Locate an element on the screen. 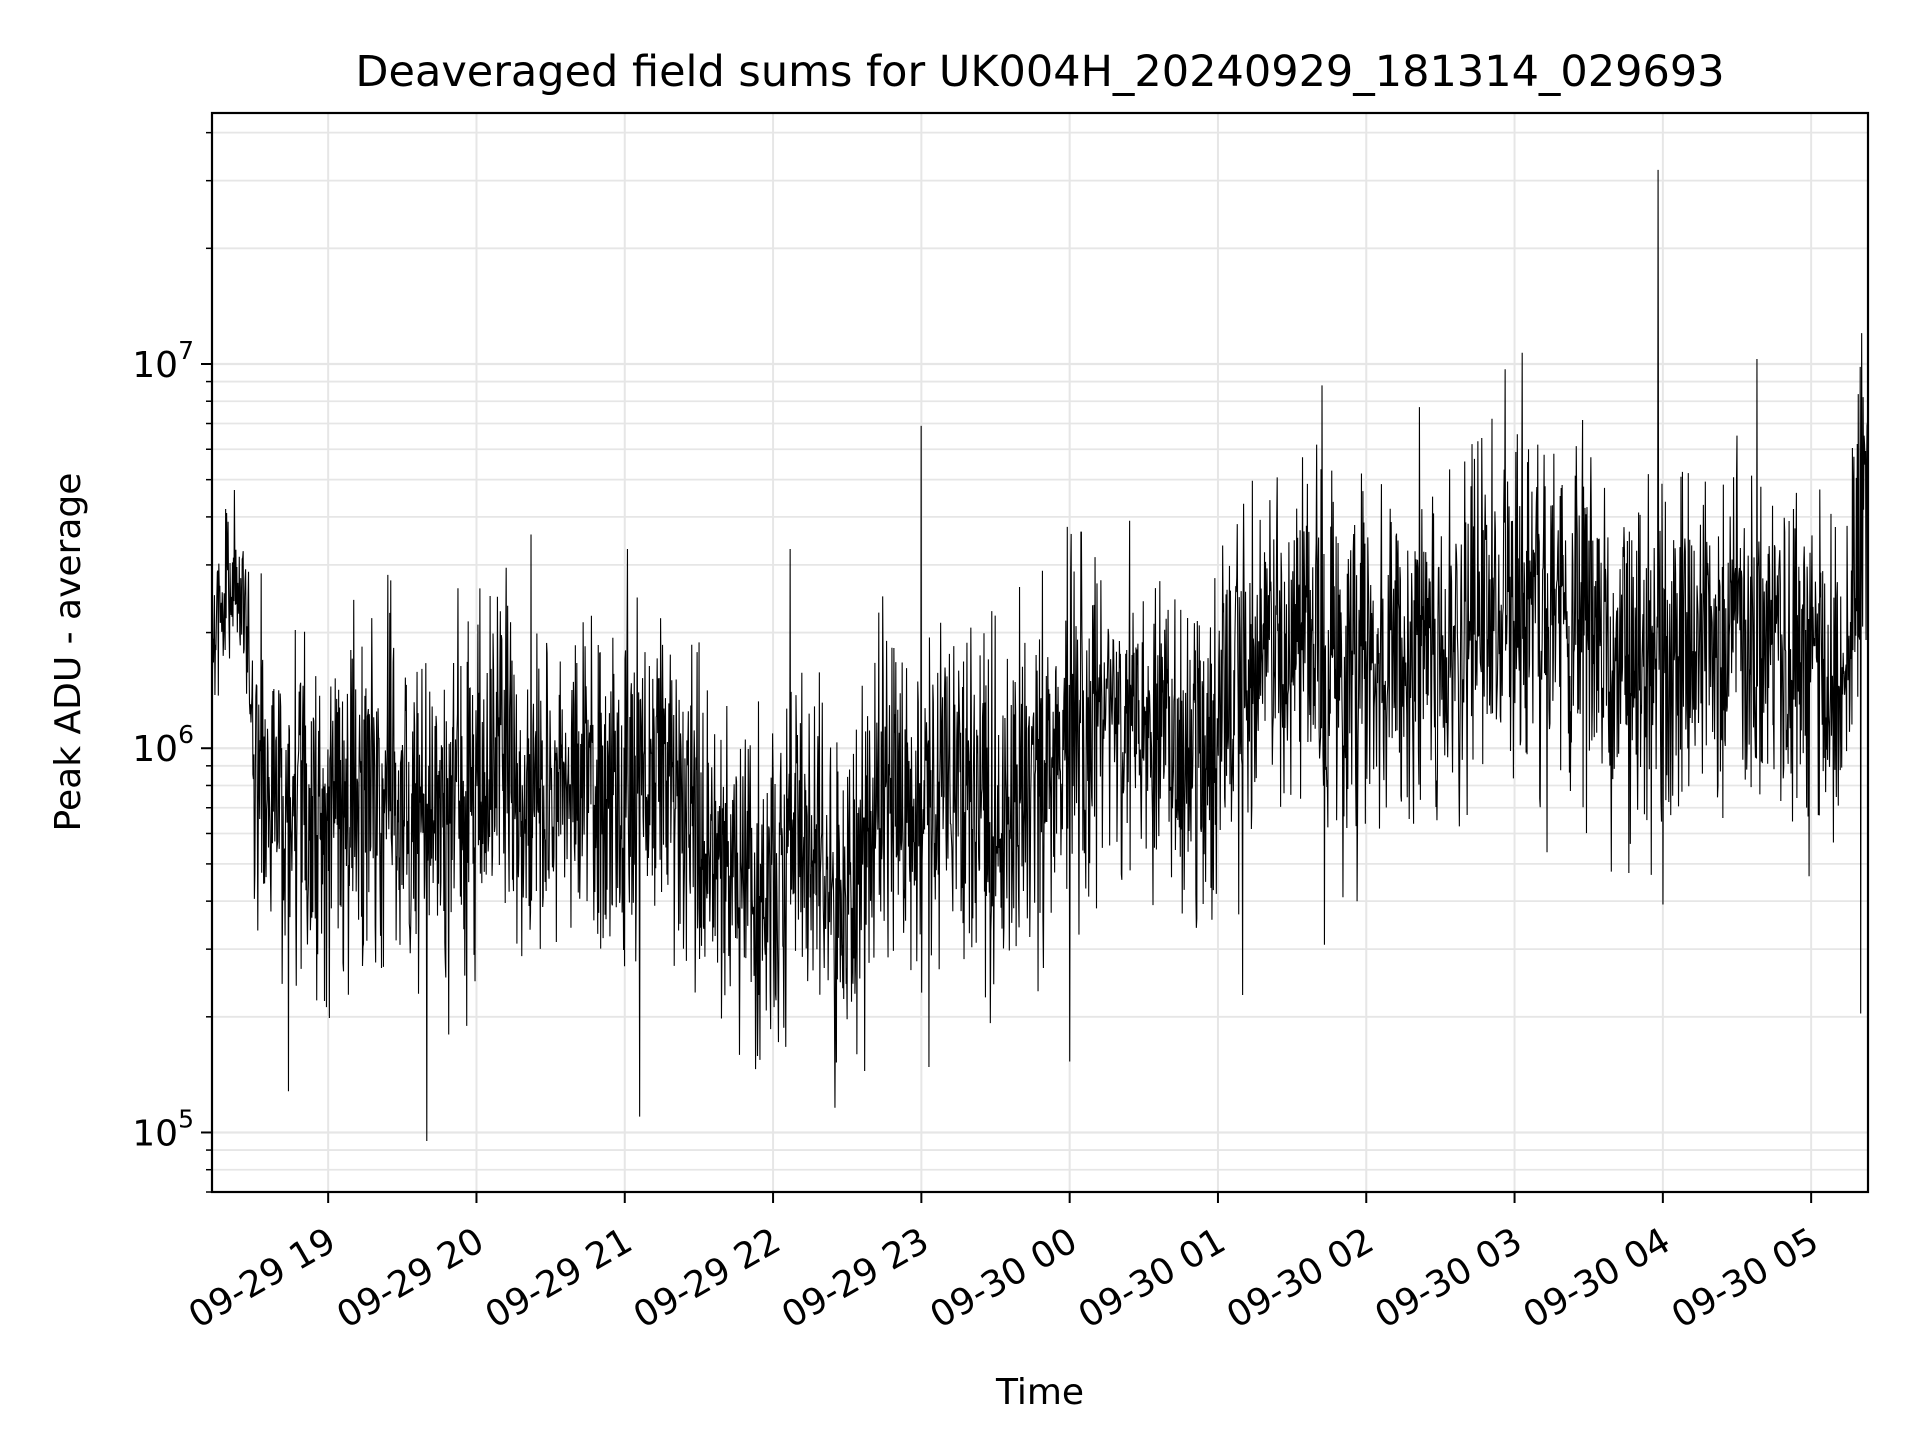  y-tick-label: 10⁷ is located at coordinates (163, 361).